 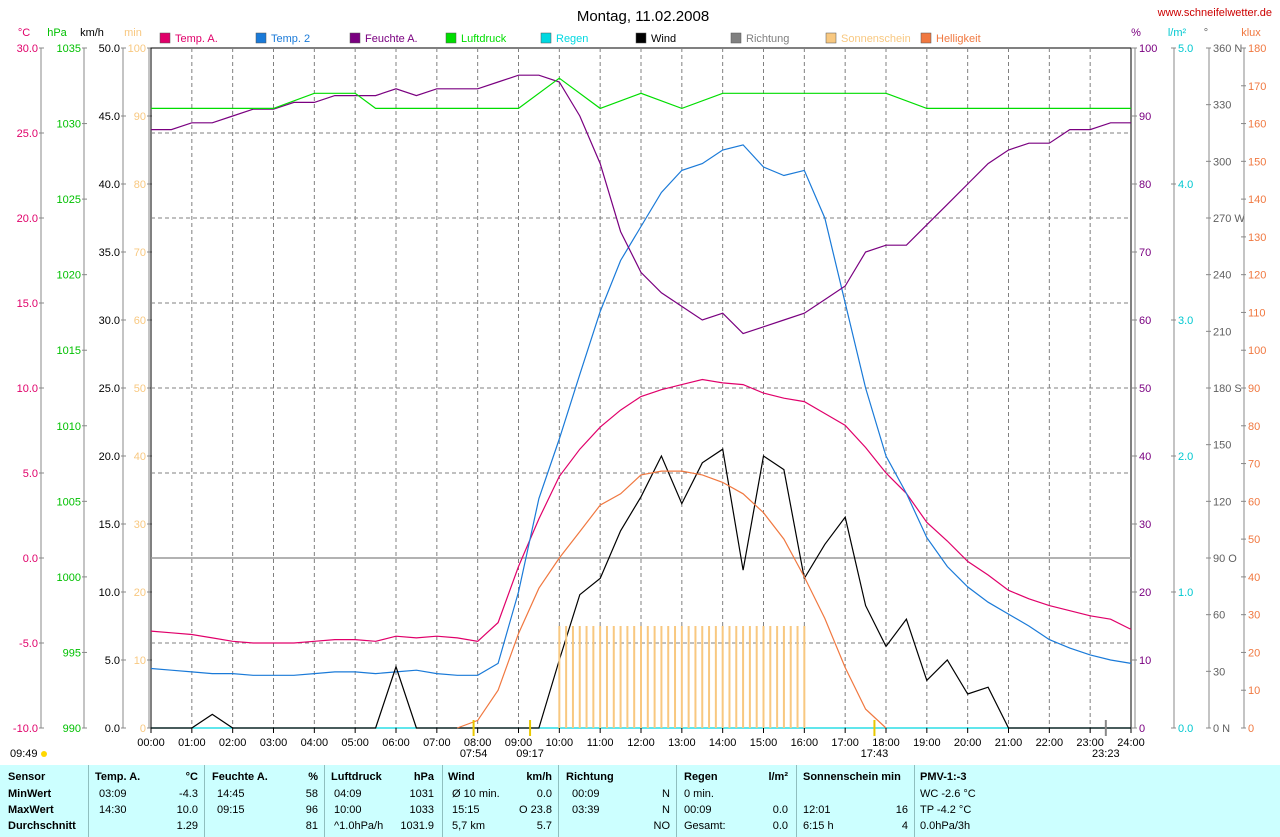 I want to click on marker-moon: 23:23, so click(x=1106, y=754).